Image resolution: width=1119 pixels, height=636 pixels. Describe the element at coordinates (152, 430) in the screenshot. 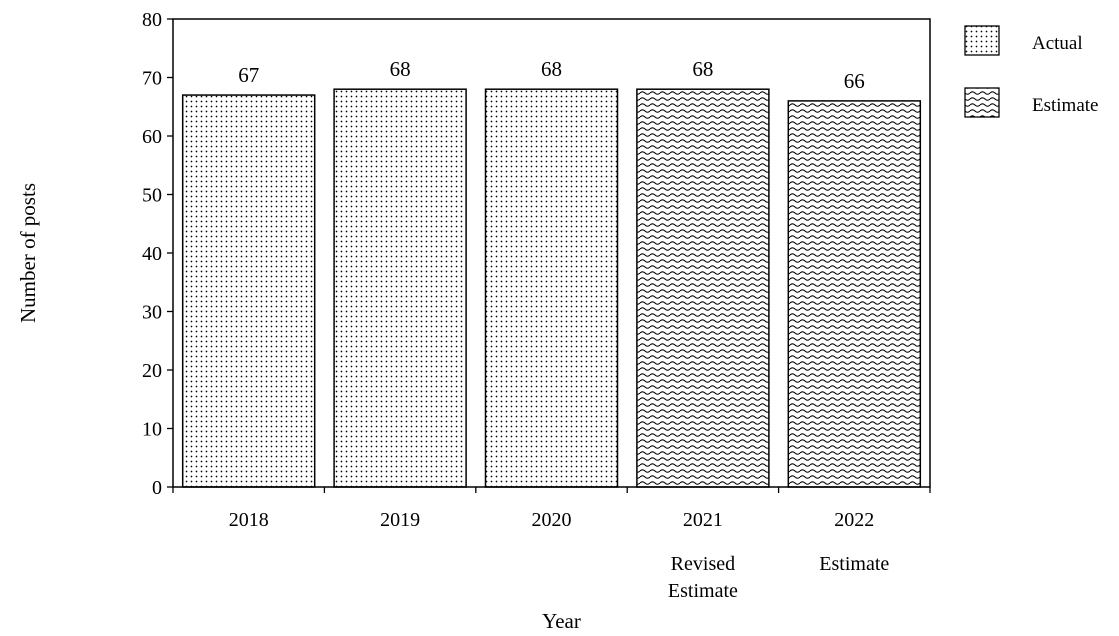

I see `y-tick-label: 10` at that location.